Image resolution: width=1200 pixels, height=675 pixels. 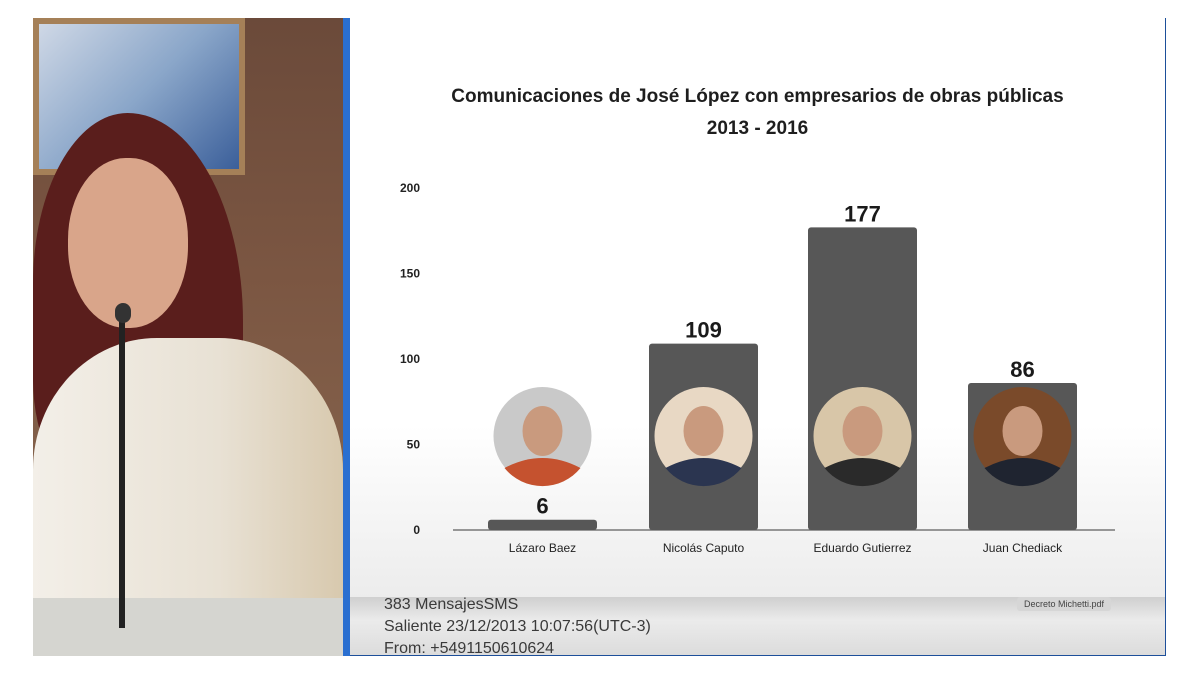 I want to click on bar, so click(x=542, y=524).